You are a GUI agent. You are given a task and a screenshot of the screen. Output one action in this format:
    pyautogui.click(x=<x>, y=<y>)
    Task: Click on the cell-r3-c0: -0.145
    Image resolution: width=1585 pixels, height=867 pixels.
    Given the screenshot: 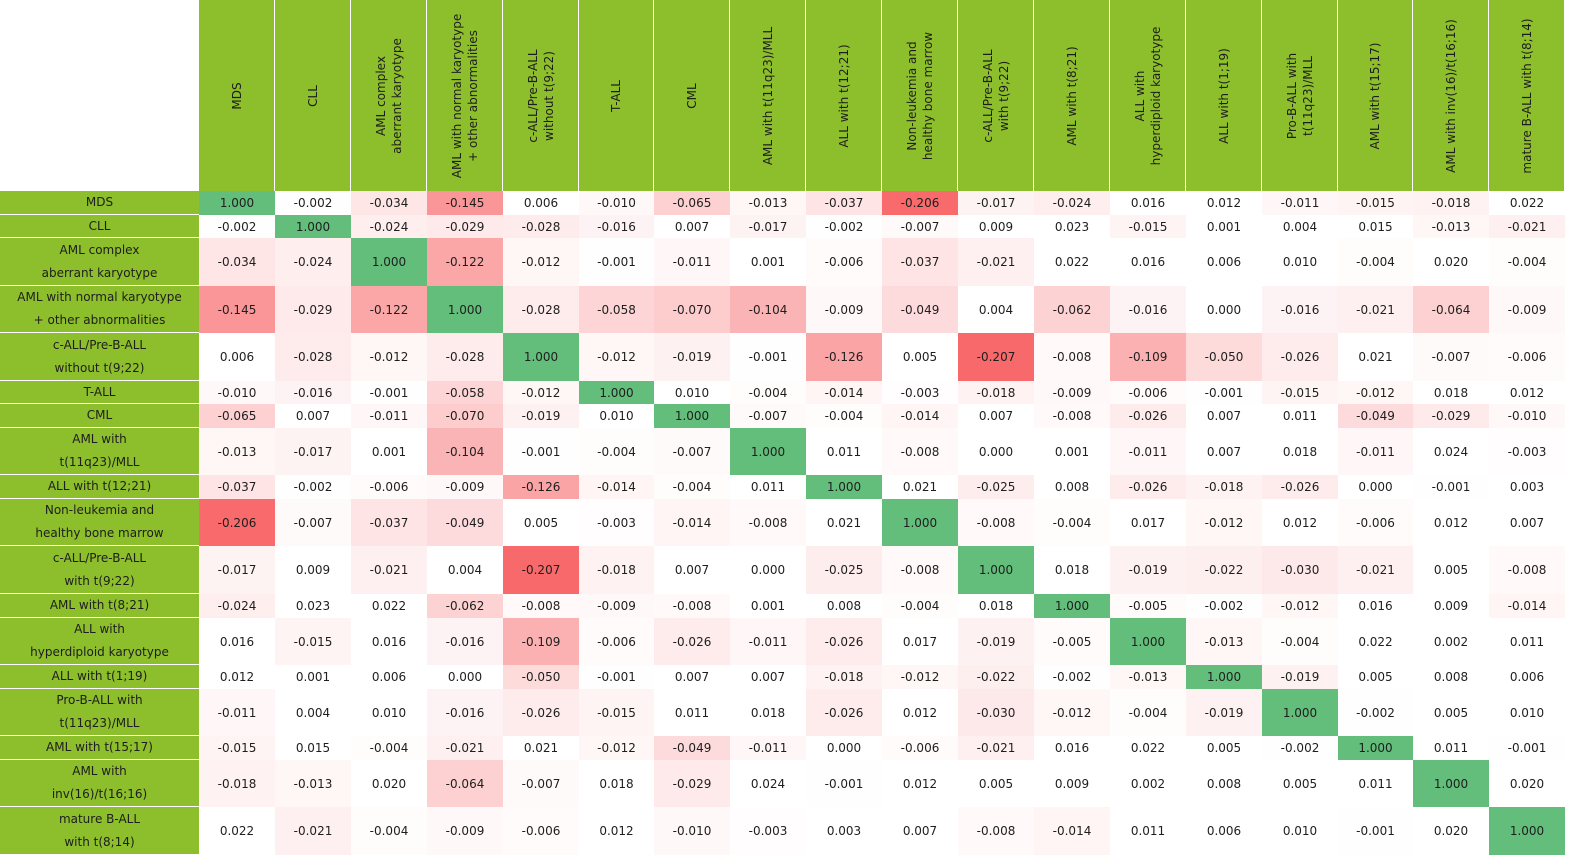 What is the action you would take?
    pyautogui.click(x=237, y=309)
    